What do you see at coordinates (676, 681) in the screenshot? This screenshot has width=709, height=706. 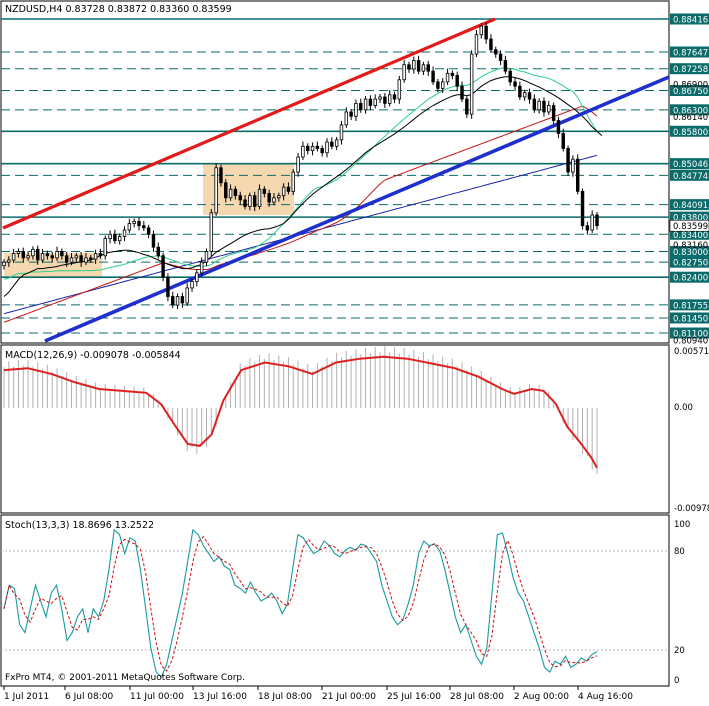 I see `stoch-tick-0: 0` at bounding box center [676, 681].